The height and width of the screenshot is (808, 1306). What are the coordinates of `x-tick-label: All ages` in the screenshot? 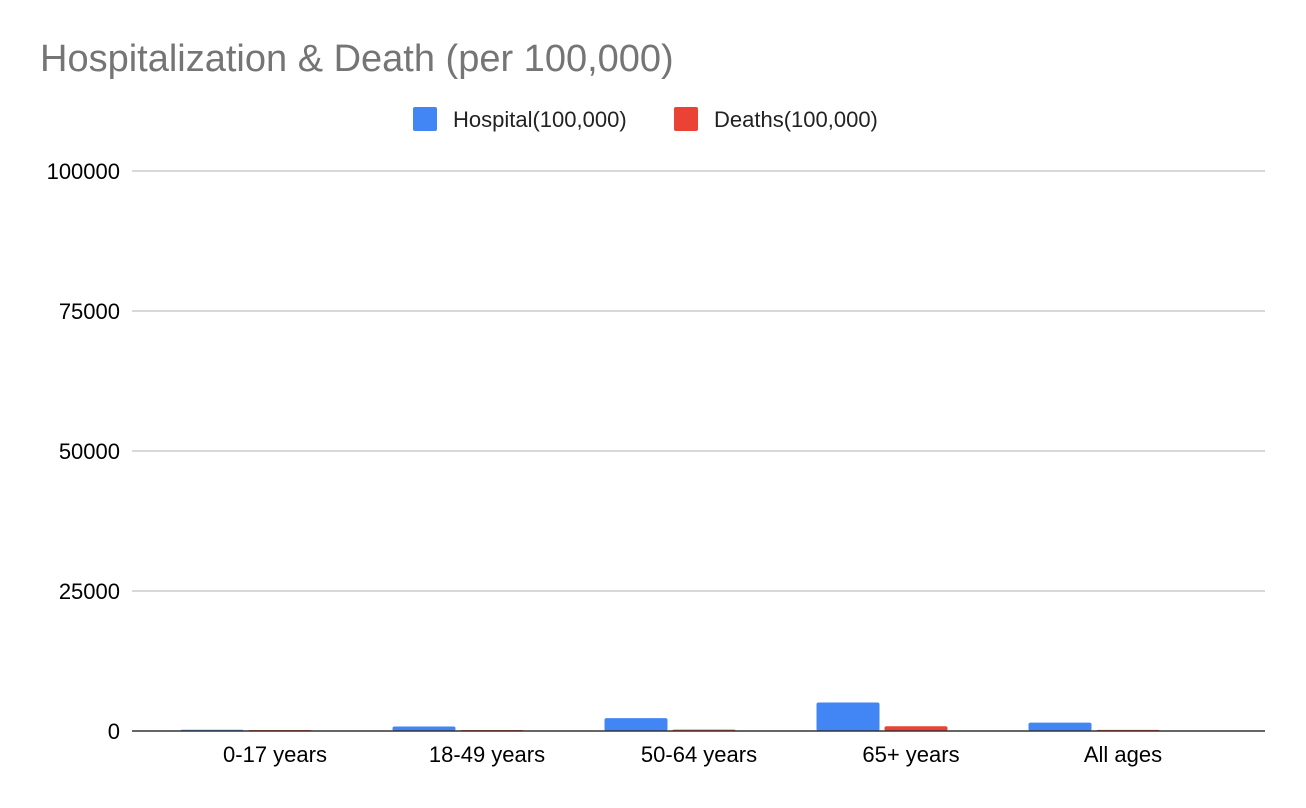 It's located at (1123, 754).